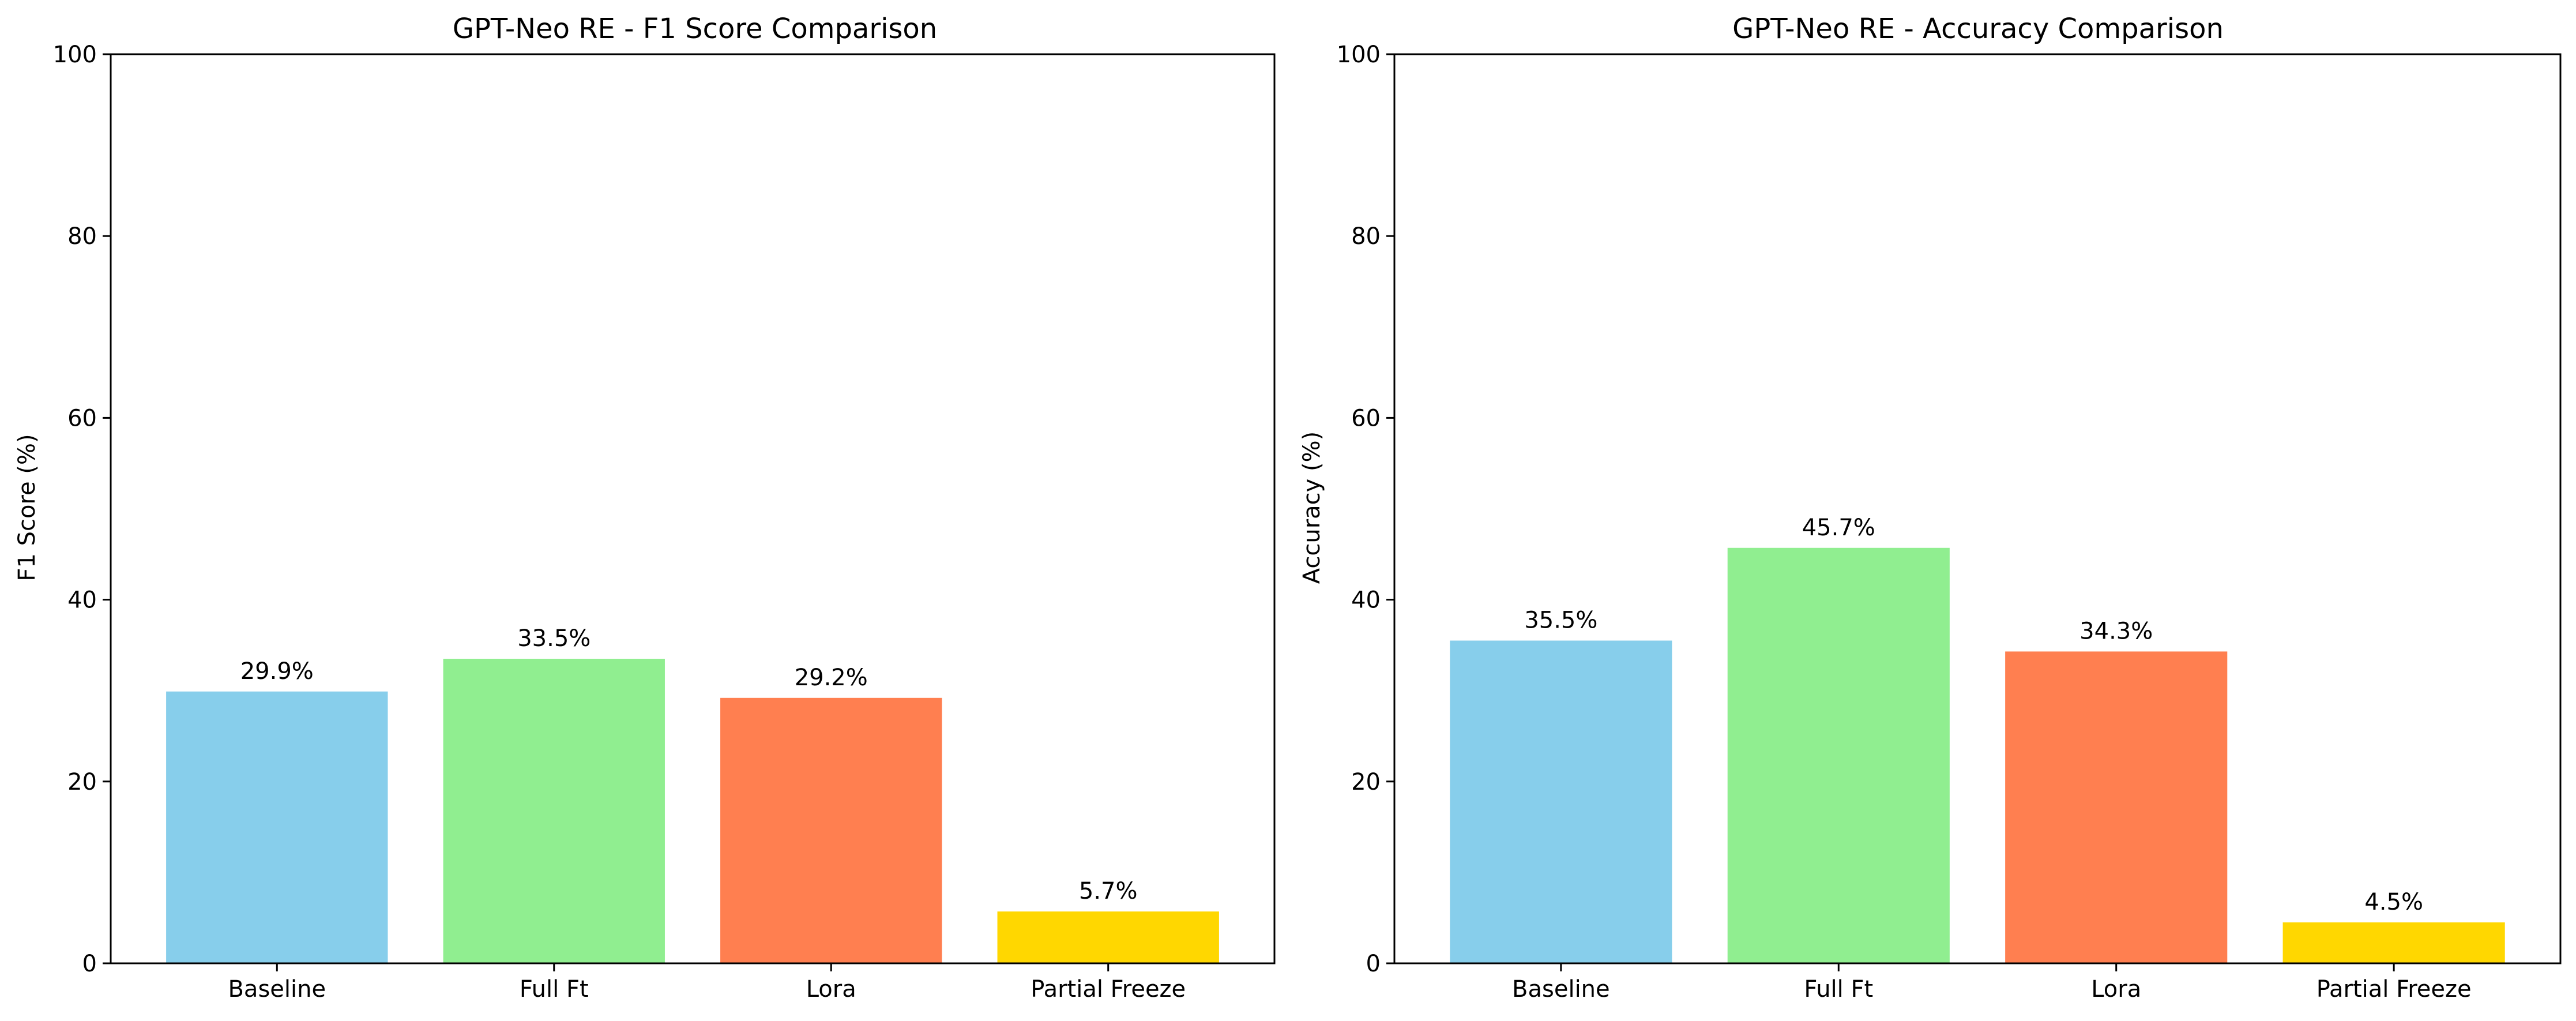  Describe the element at coordinates (2116, 631) in the screenshot. I see `data-label: 34.3%` at that location.